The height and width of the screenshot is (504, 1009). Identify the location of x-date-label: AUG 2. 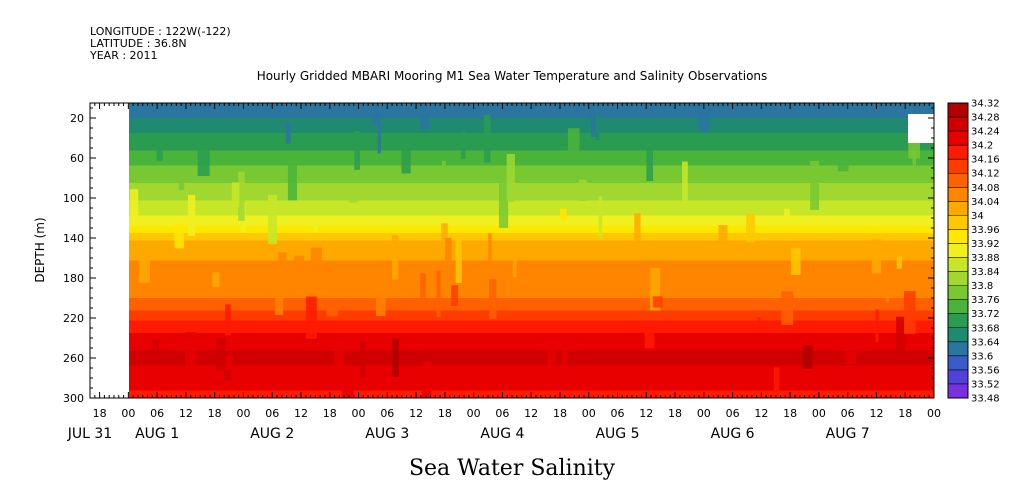
(272, 434).